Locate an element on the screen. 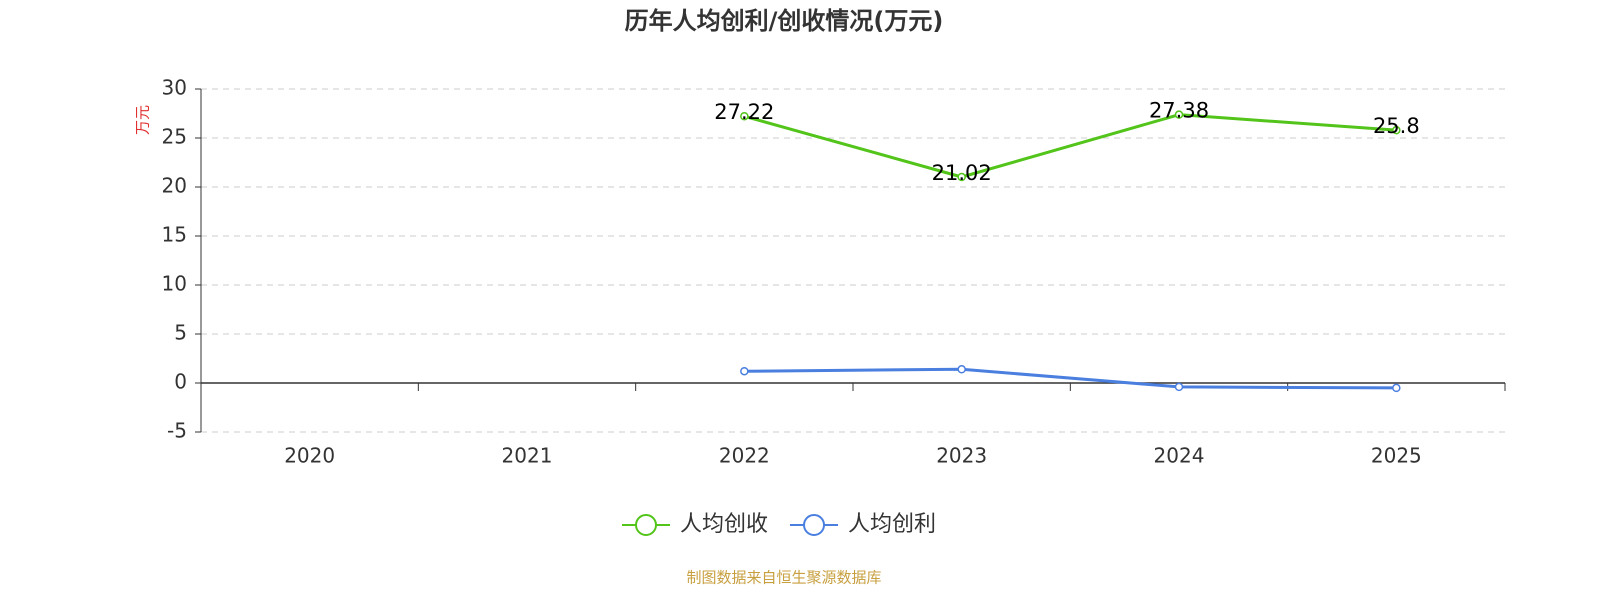 Image resolution: width=1600 pixels, height=600 pixels. x-tick-label: 2020 is located at coordinates (309, 456).